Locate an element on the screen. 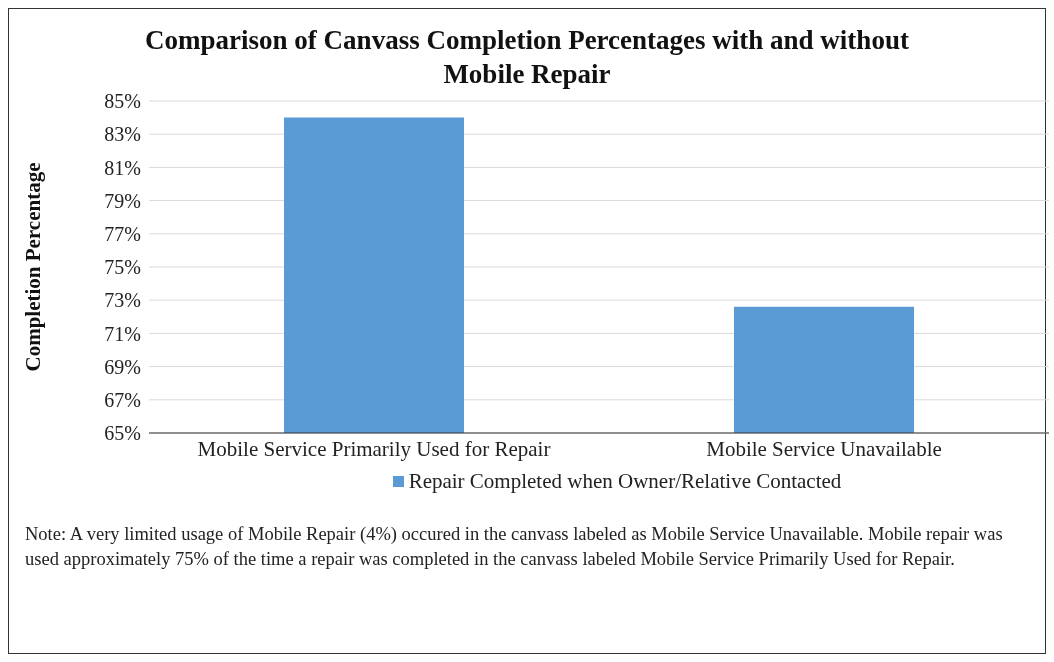 Image resolution: width=1054 pixels, height=662 pixels. y-tick-label: 83% is located at coordinates (122, 134).